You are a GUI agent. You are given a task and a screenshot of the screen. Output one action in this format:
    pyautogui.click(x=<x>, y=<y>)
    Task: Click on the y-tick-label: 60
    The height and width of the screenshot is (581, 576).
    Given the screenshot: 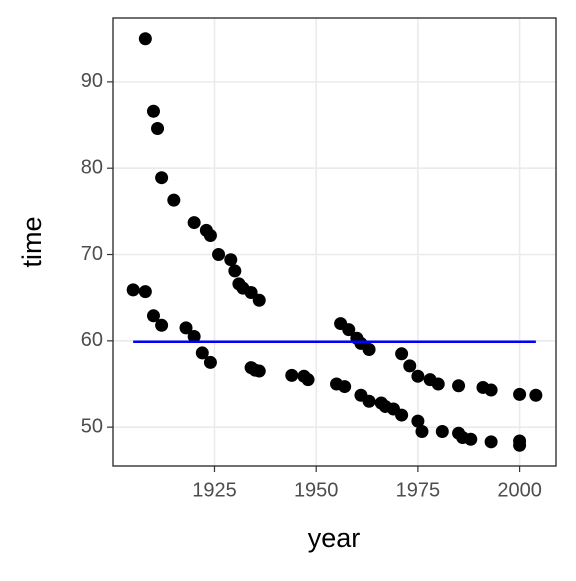 What is the action you would take?
    pyautogui.click(x=92, y=340)
    